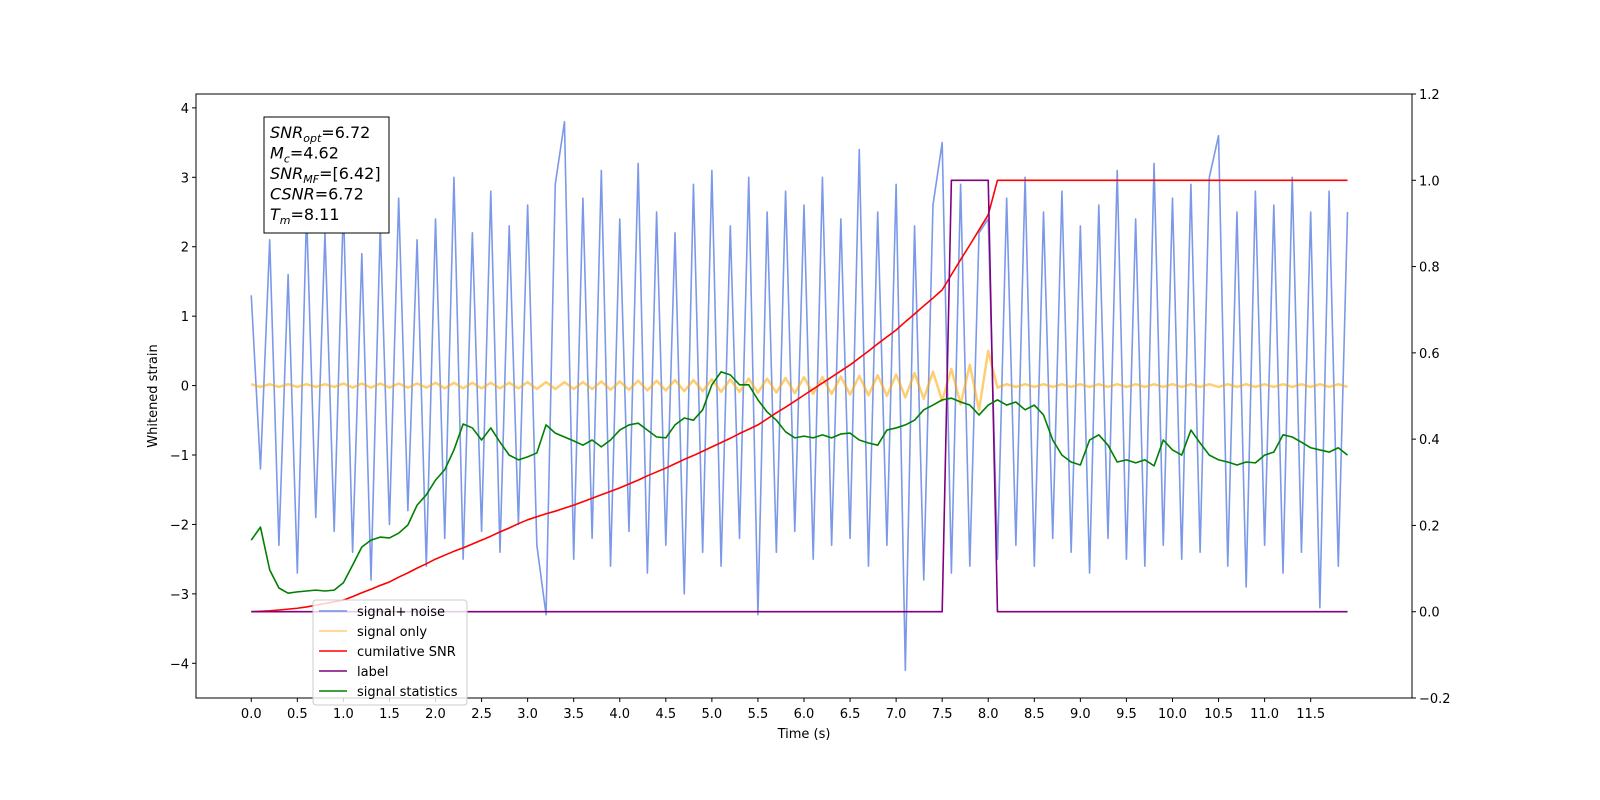 The height and width of the screenshot is (800, 1600). I want to click on legend-label: signal+ noise, so click(401, 612).